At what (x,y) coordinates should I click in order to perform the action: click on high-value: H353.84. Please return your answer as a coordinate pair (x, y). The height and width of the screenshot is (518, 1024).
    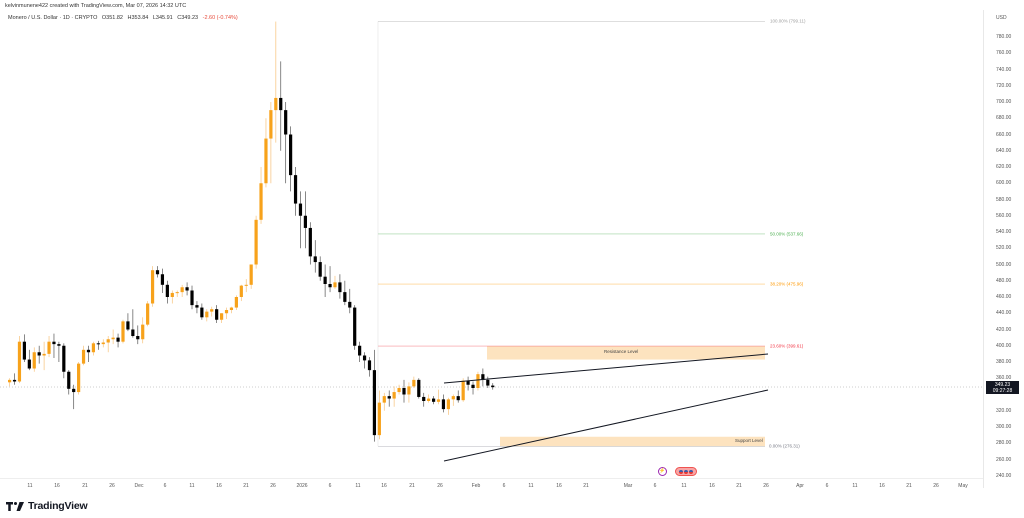
    Looking at the image, I should click on (138, 18).